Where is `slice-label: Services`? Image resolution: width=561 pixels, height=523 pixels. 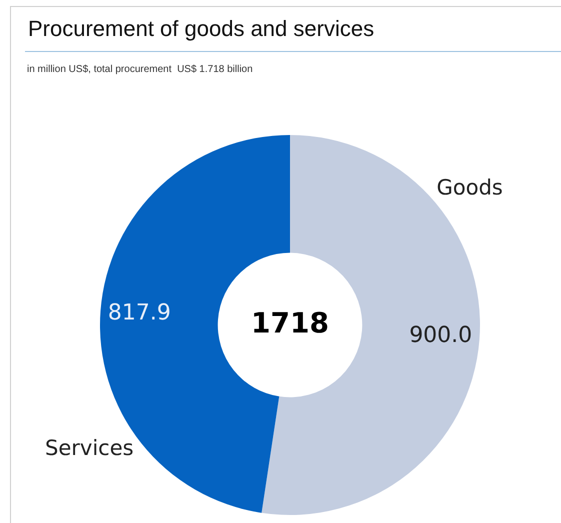
slice-label: Services is located at coordinates (89, 448).